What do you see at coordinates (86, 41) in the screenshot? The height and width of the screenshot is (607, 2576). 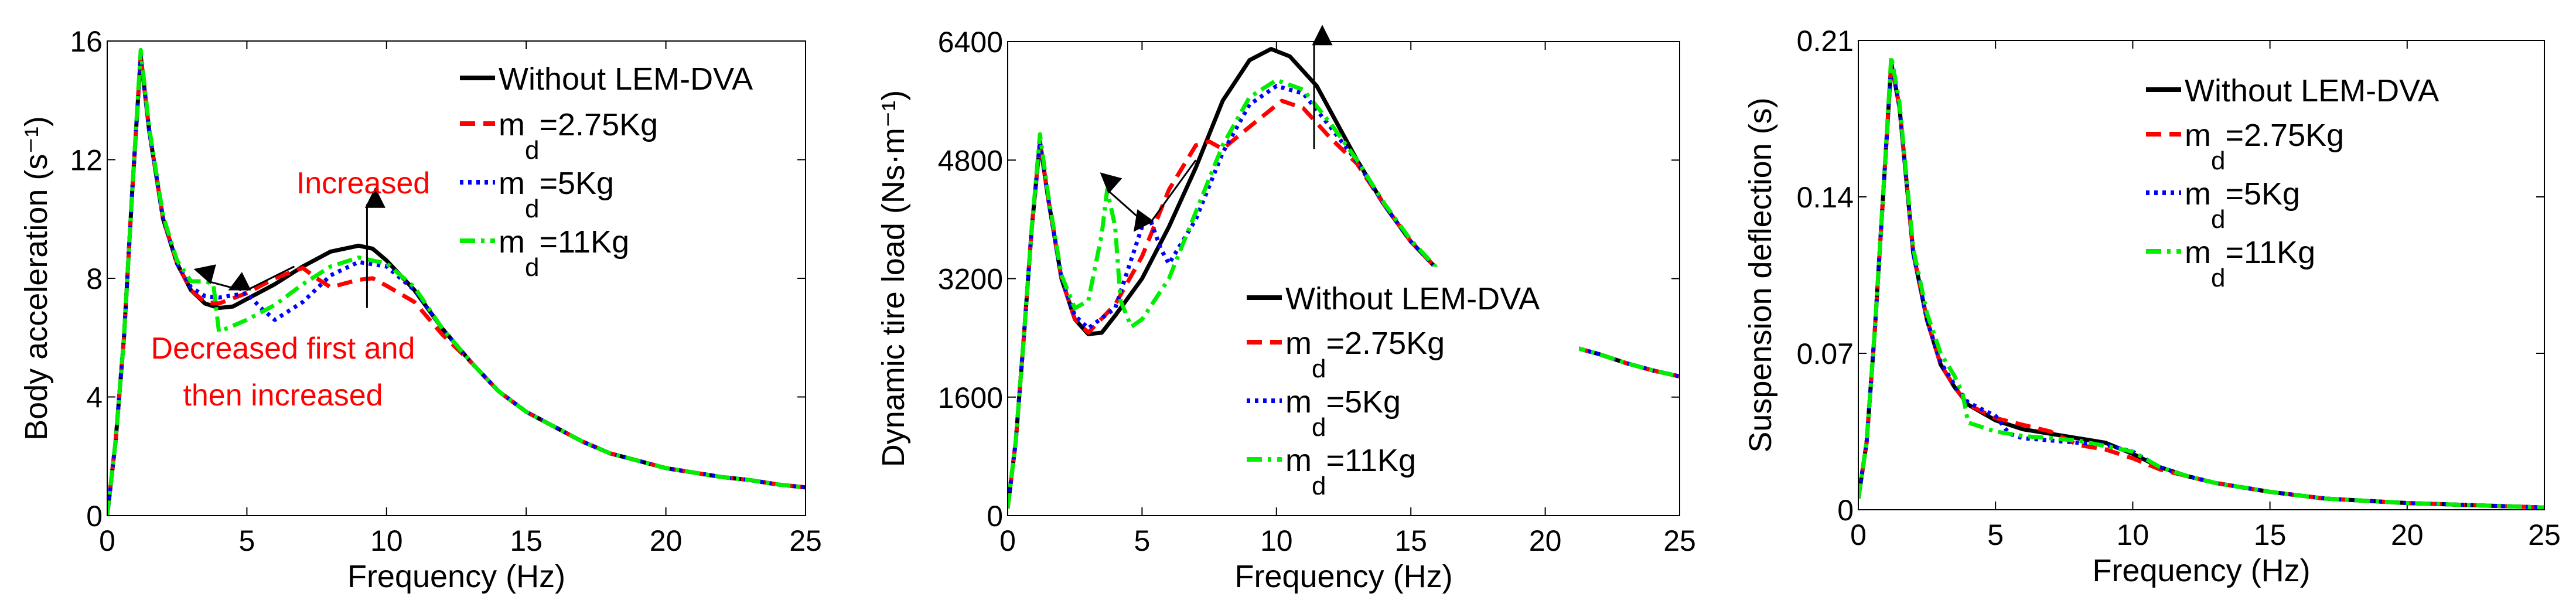 I see `y-tick-label: 16` at bounding box center [86, 41].